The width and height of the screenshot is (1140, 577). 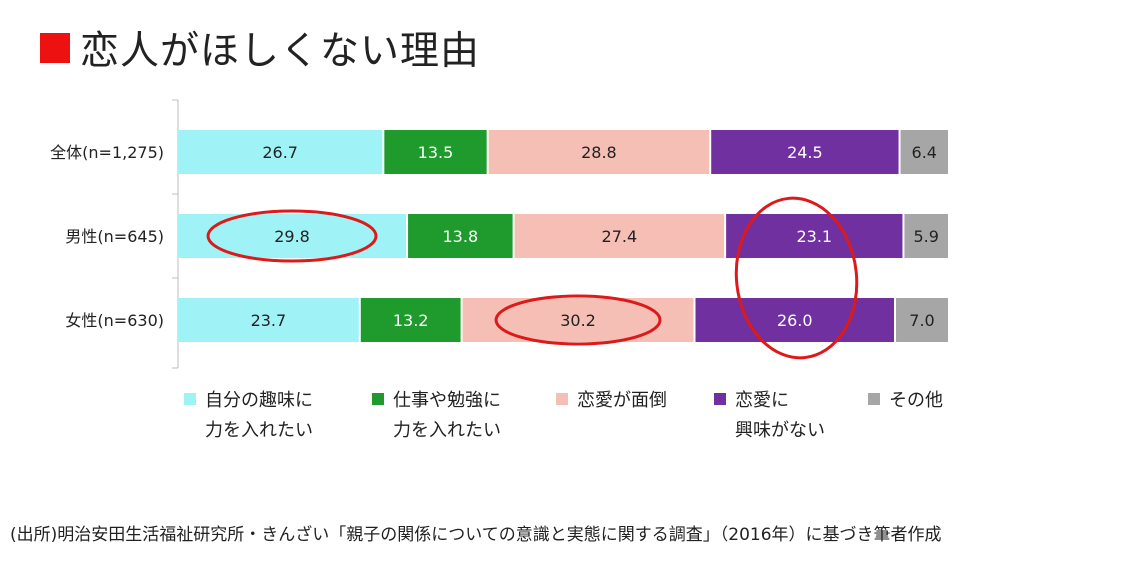 I want to click on category-label: 男性(n=645), so click(x=114, y=236).